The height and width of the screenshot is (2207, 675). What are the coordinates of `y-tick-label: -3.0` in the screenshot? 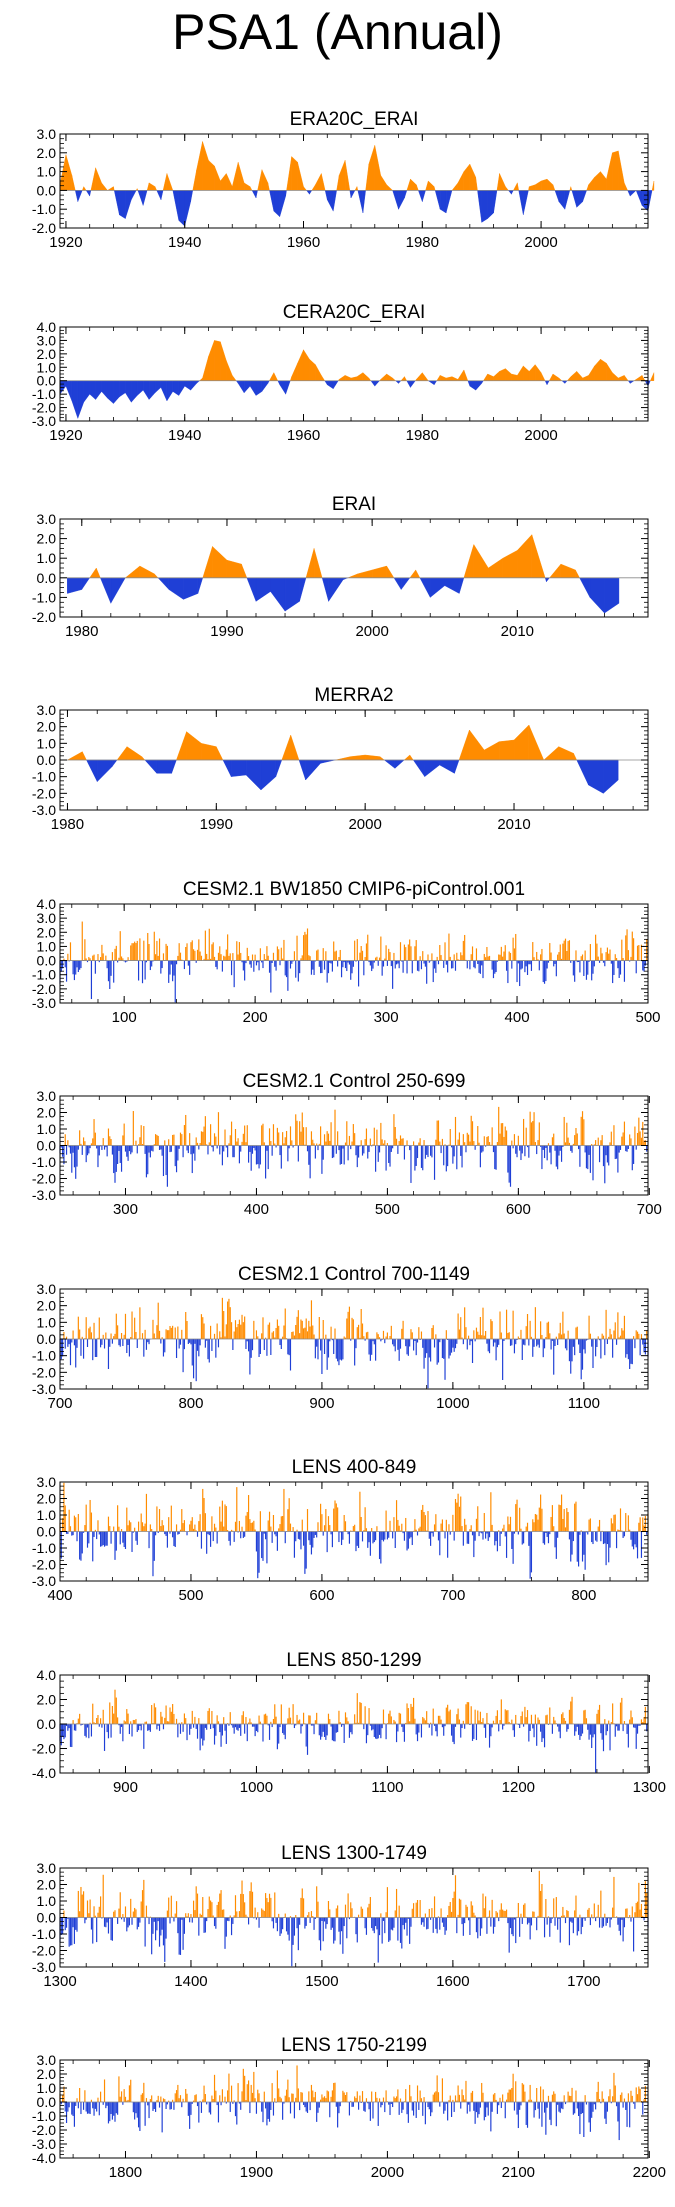 It's located at (44, 1389).